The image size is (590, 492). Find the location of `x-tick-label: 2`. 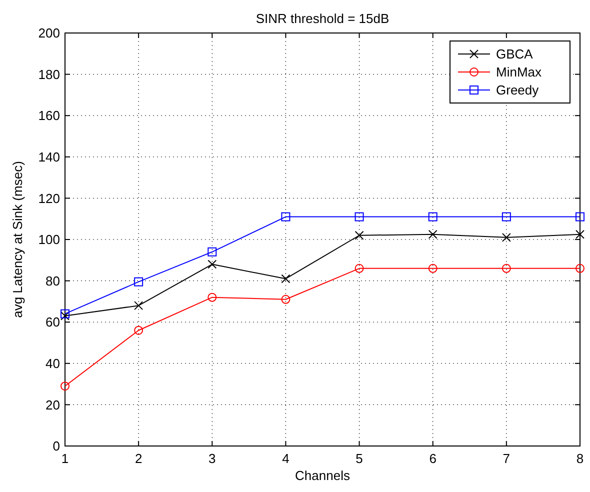

x-tick-label: 2 is located at coordinates (138, 458).